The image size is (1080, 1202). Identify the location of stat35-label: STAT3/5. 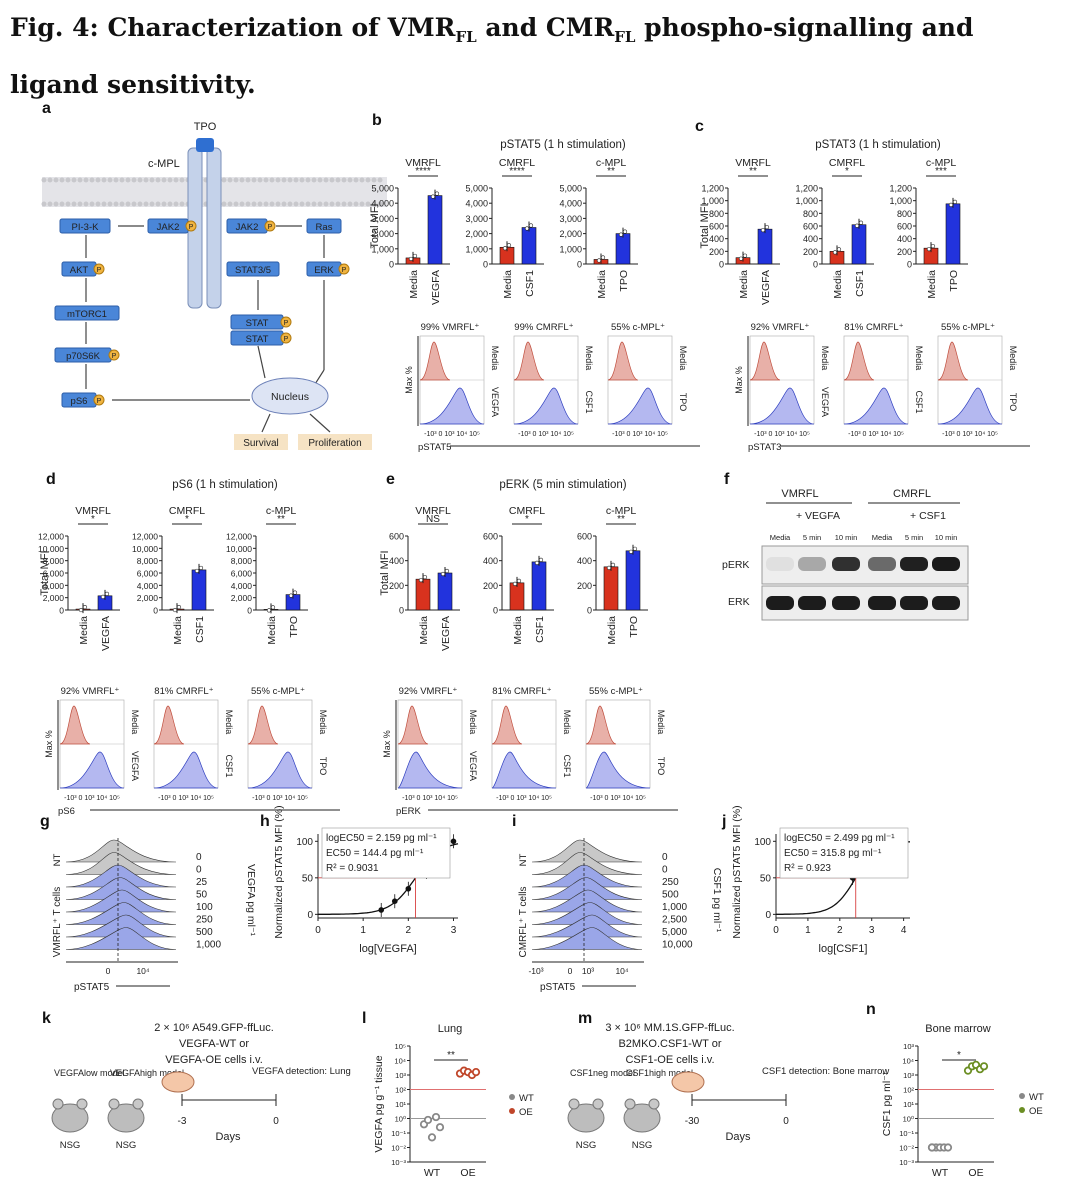
(253, 270).